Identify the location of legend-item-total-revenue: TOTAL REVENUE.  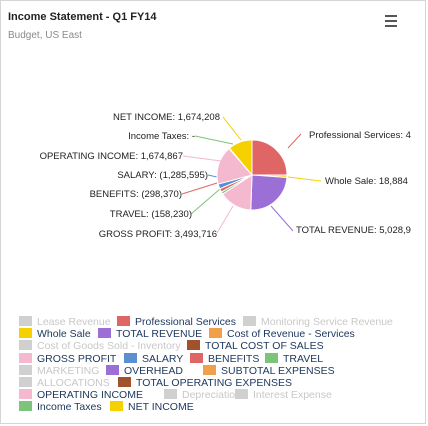
(150, 334).